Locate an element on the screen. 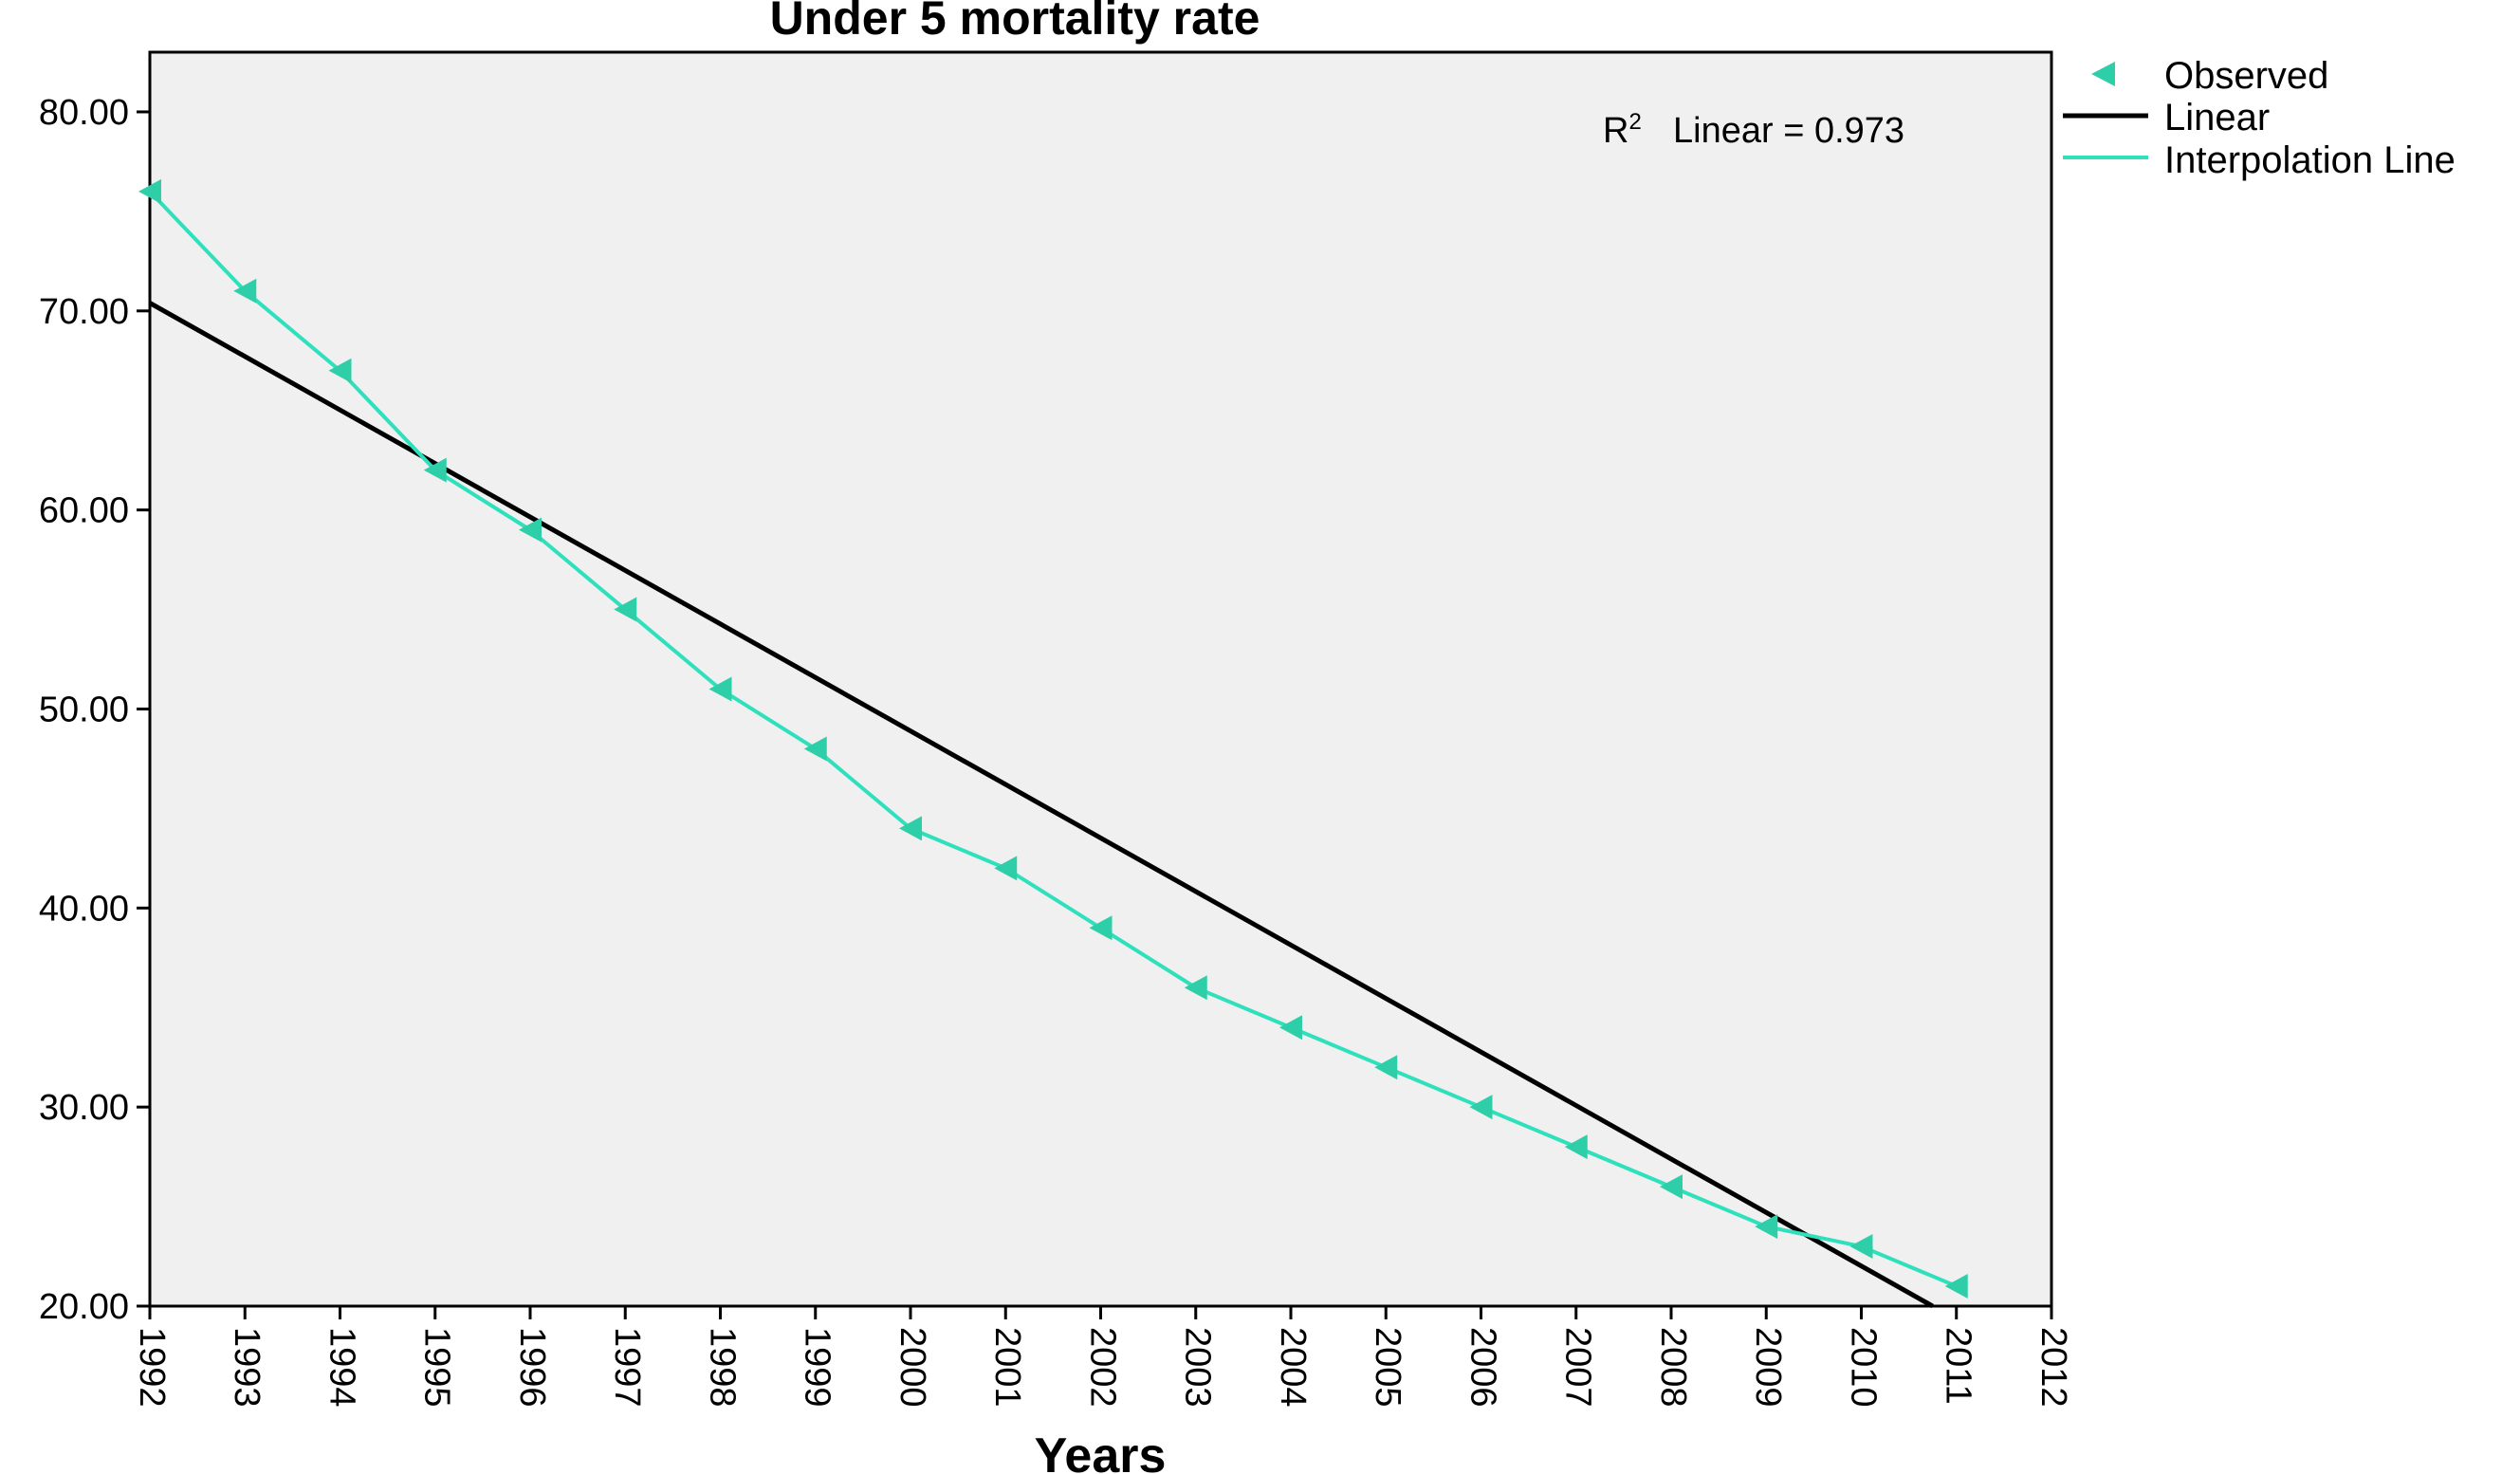 Image resolution: width=2520 pixels, height=1474 pixels. legend-linear-label: Linear is located at coordinates (2217, 117).